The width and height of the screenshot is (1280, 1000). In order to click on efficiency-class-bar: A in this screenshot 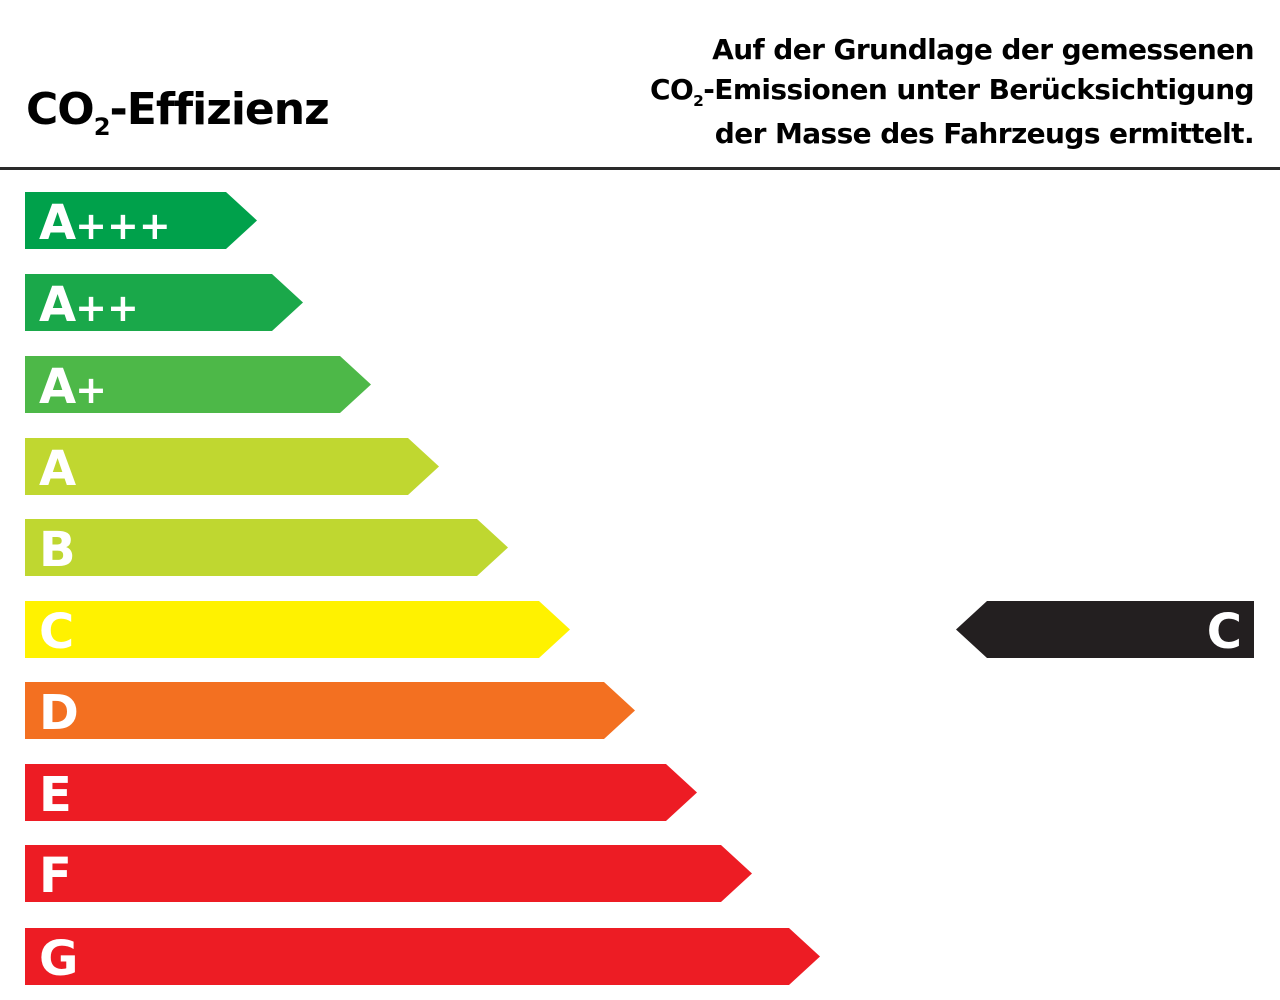, I will do `click(232, 467)`.